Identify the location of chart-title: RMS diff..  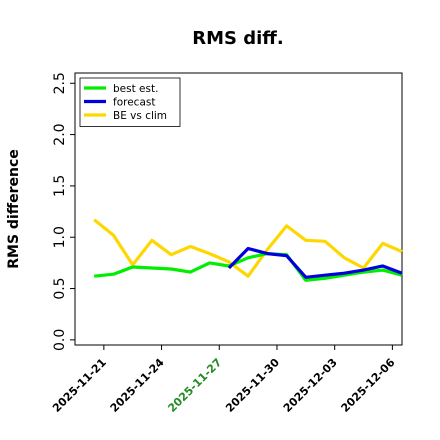
(237, 38).